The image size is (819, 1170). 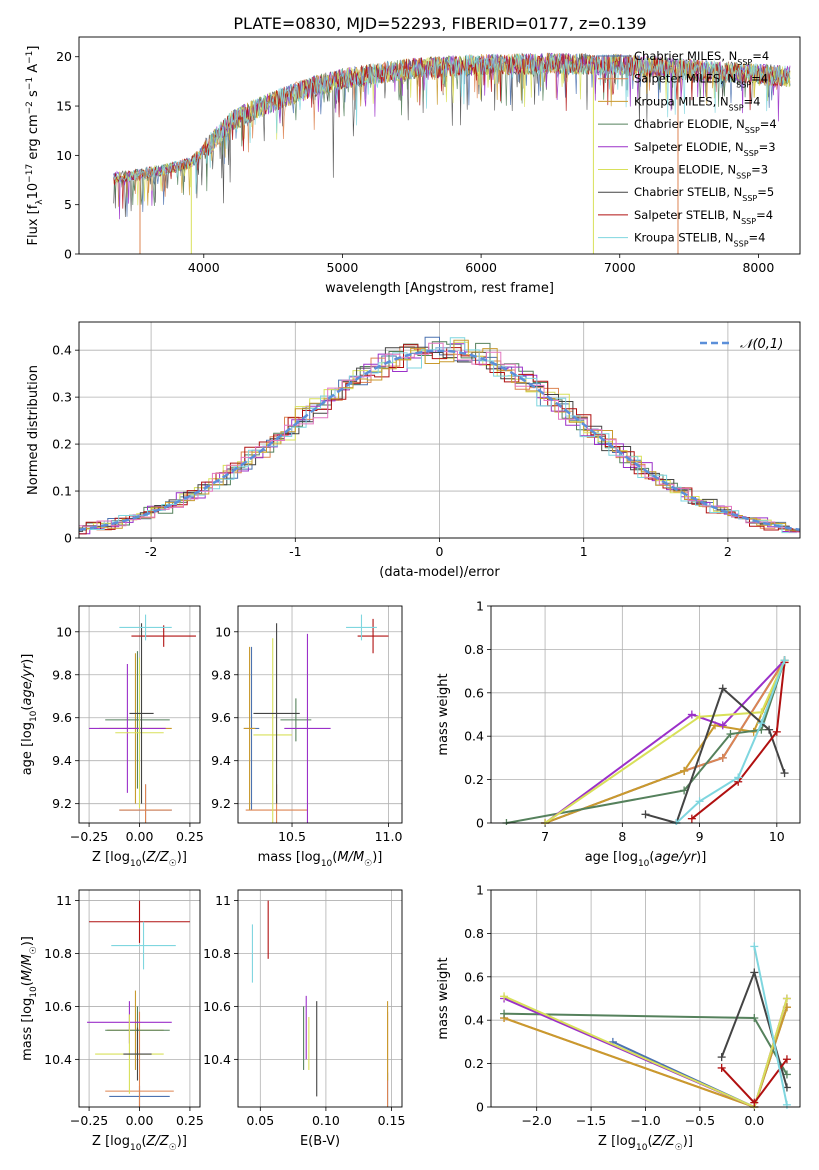 What do you see at coordinates (705, 126) in the screenshot?
I see `legend-entry: Chabrier ELODIE, NSSP=4` at bounding box center [705, 126].